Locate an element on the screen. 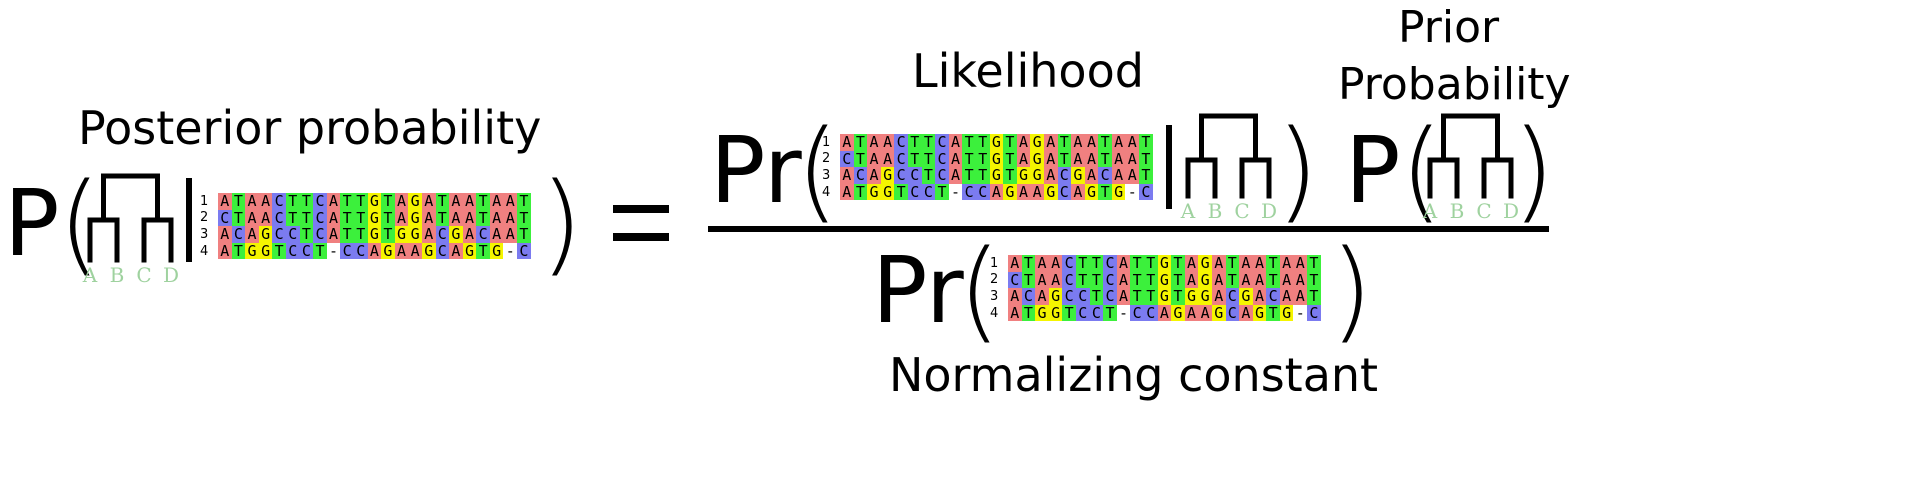 This screenshot has height=495, width=1919. posterior-open-paren: ( is located at coordinates (79, 223).